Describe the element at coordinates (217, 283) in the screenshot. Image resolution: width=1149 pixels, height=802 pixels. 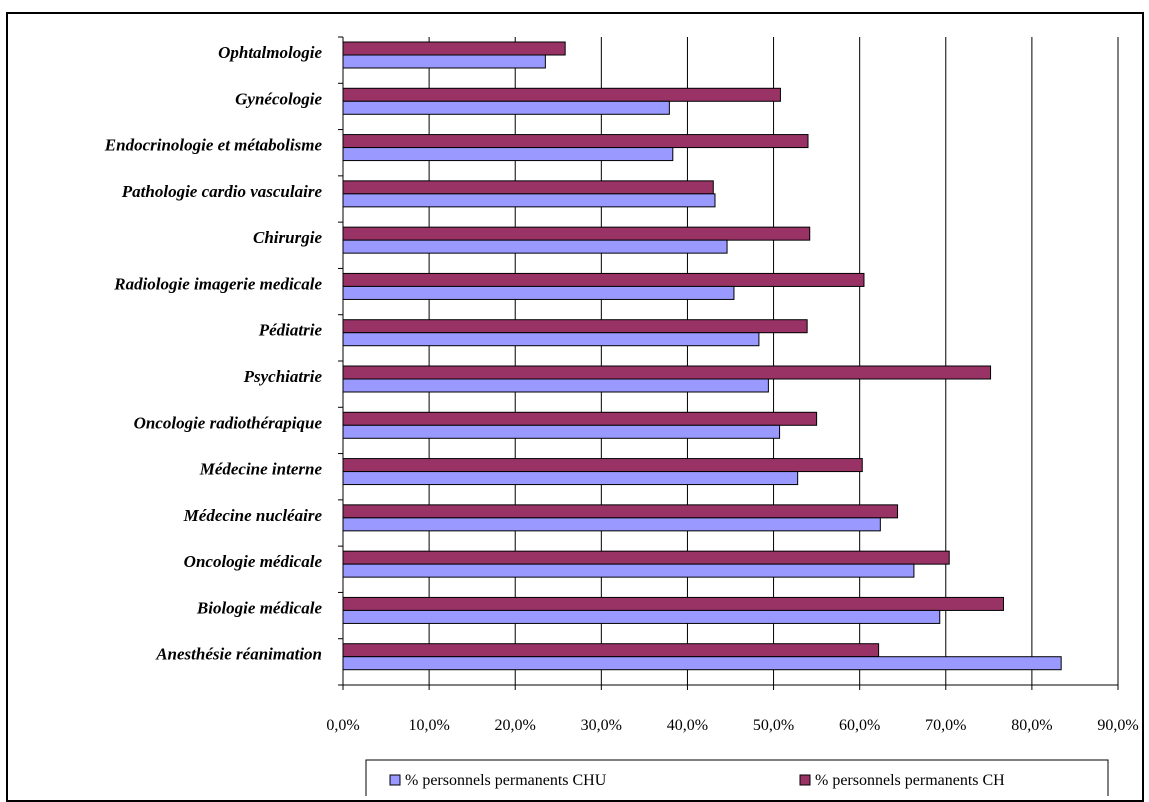
I see `category-label: Radiologie imagerie medicale` at that location.